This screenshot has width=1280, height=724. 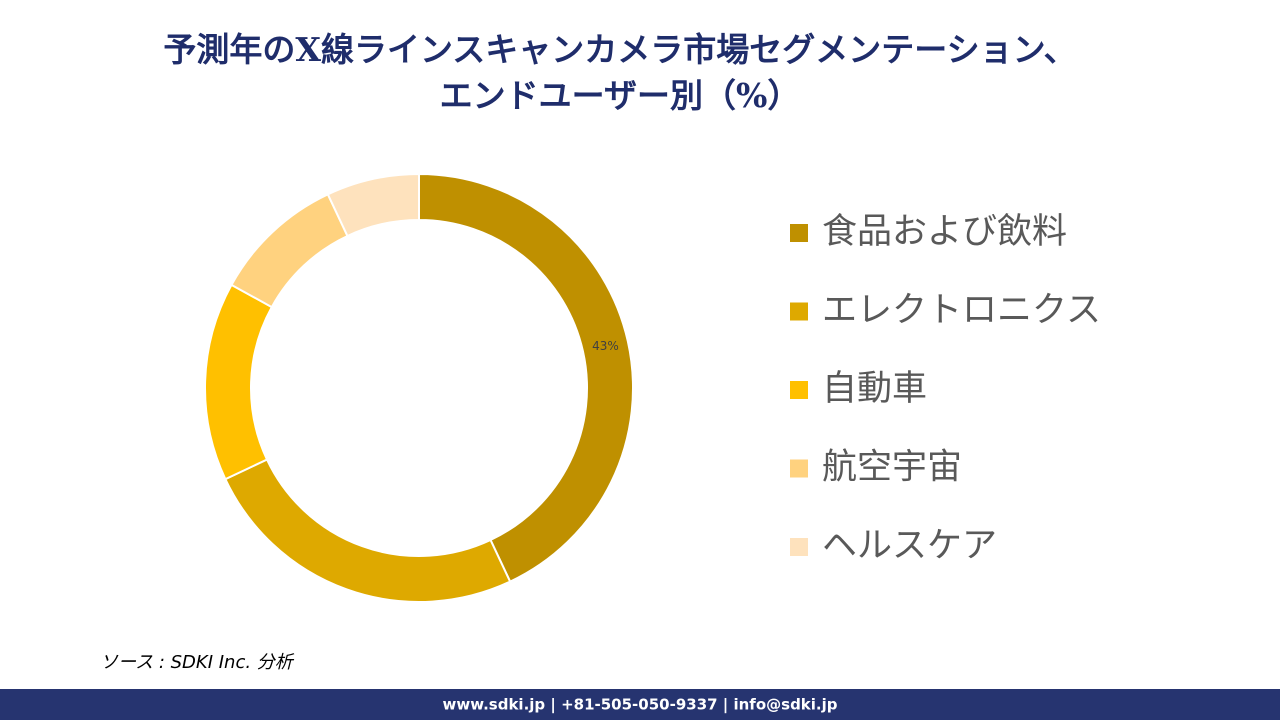 What do you see at coordinates (197, 662) in the screenshot?
I see `source: ソース : SDKI Inc. 分析` at bounding box center [197, 662].